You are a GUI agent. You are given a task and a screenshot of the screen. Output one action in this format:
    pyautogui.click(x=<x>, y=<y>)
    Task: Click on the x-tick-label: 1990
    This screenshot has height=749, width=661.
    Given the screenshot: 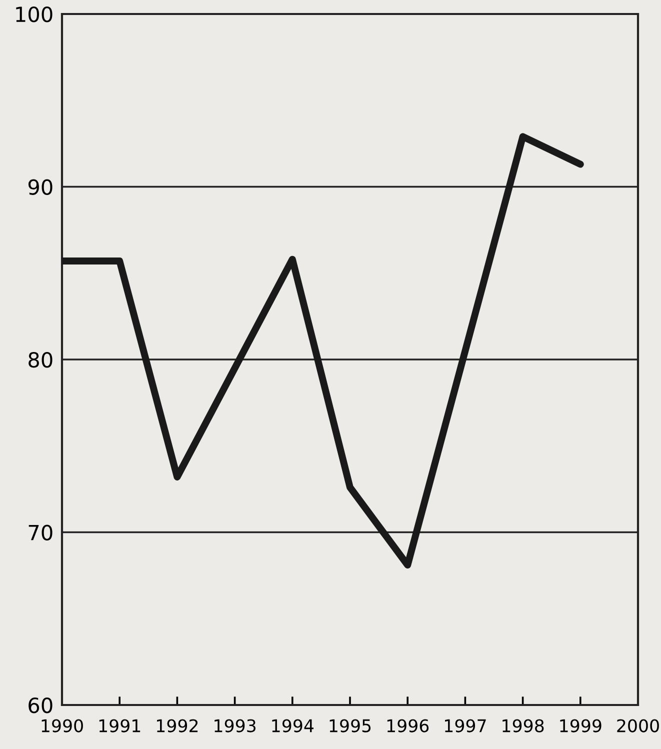 What is the action you would take?
    pyautogui.click(x=62, y=725)
    